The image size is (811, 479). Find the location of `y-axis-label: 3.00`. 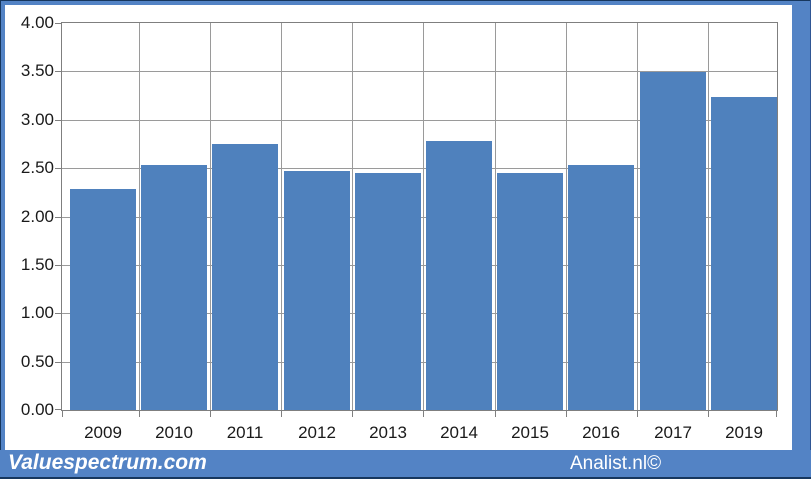

y-axis-label: 3.00 is located at coordinates (37, 119).